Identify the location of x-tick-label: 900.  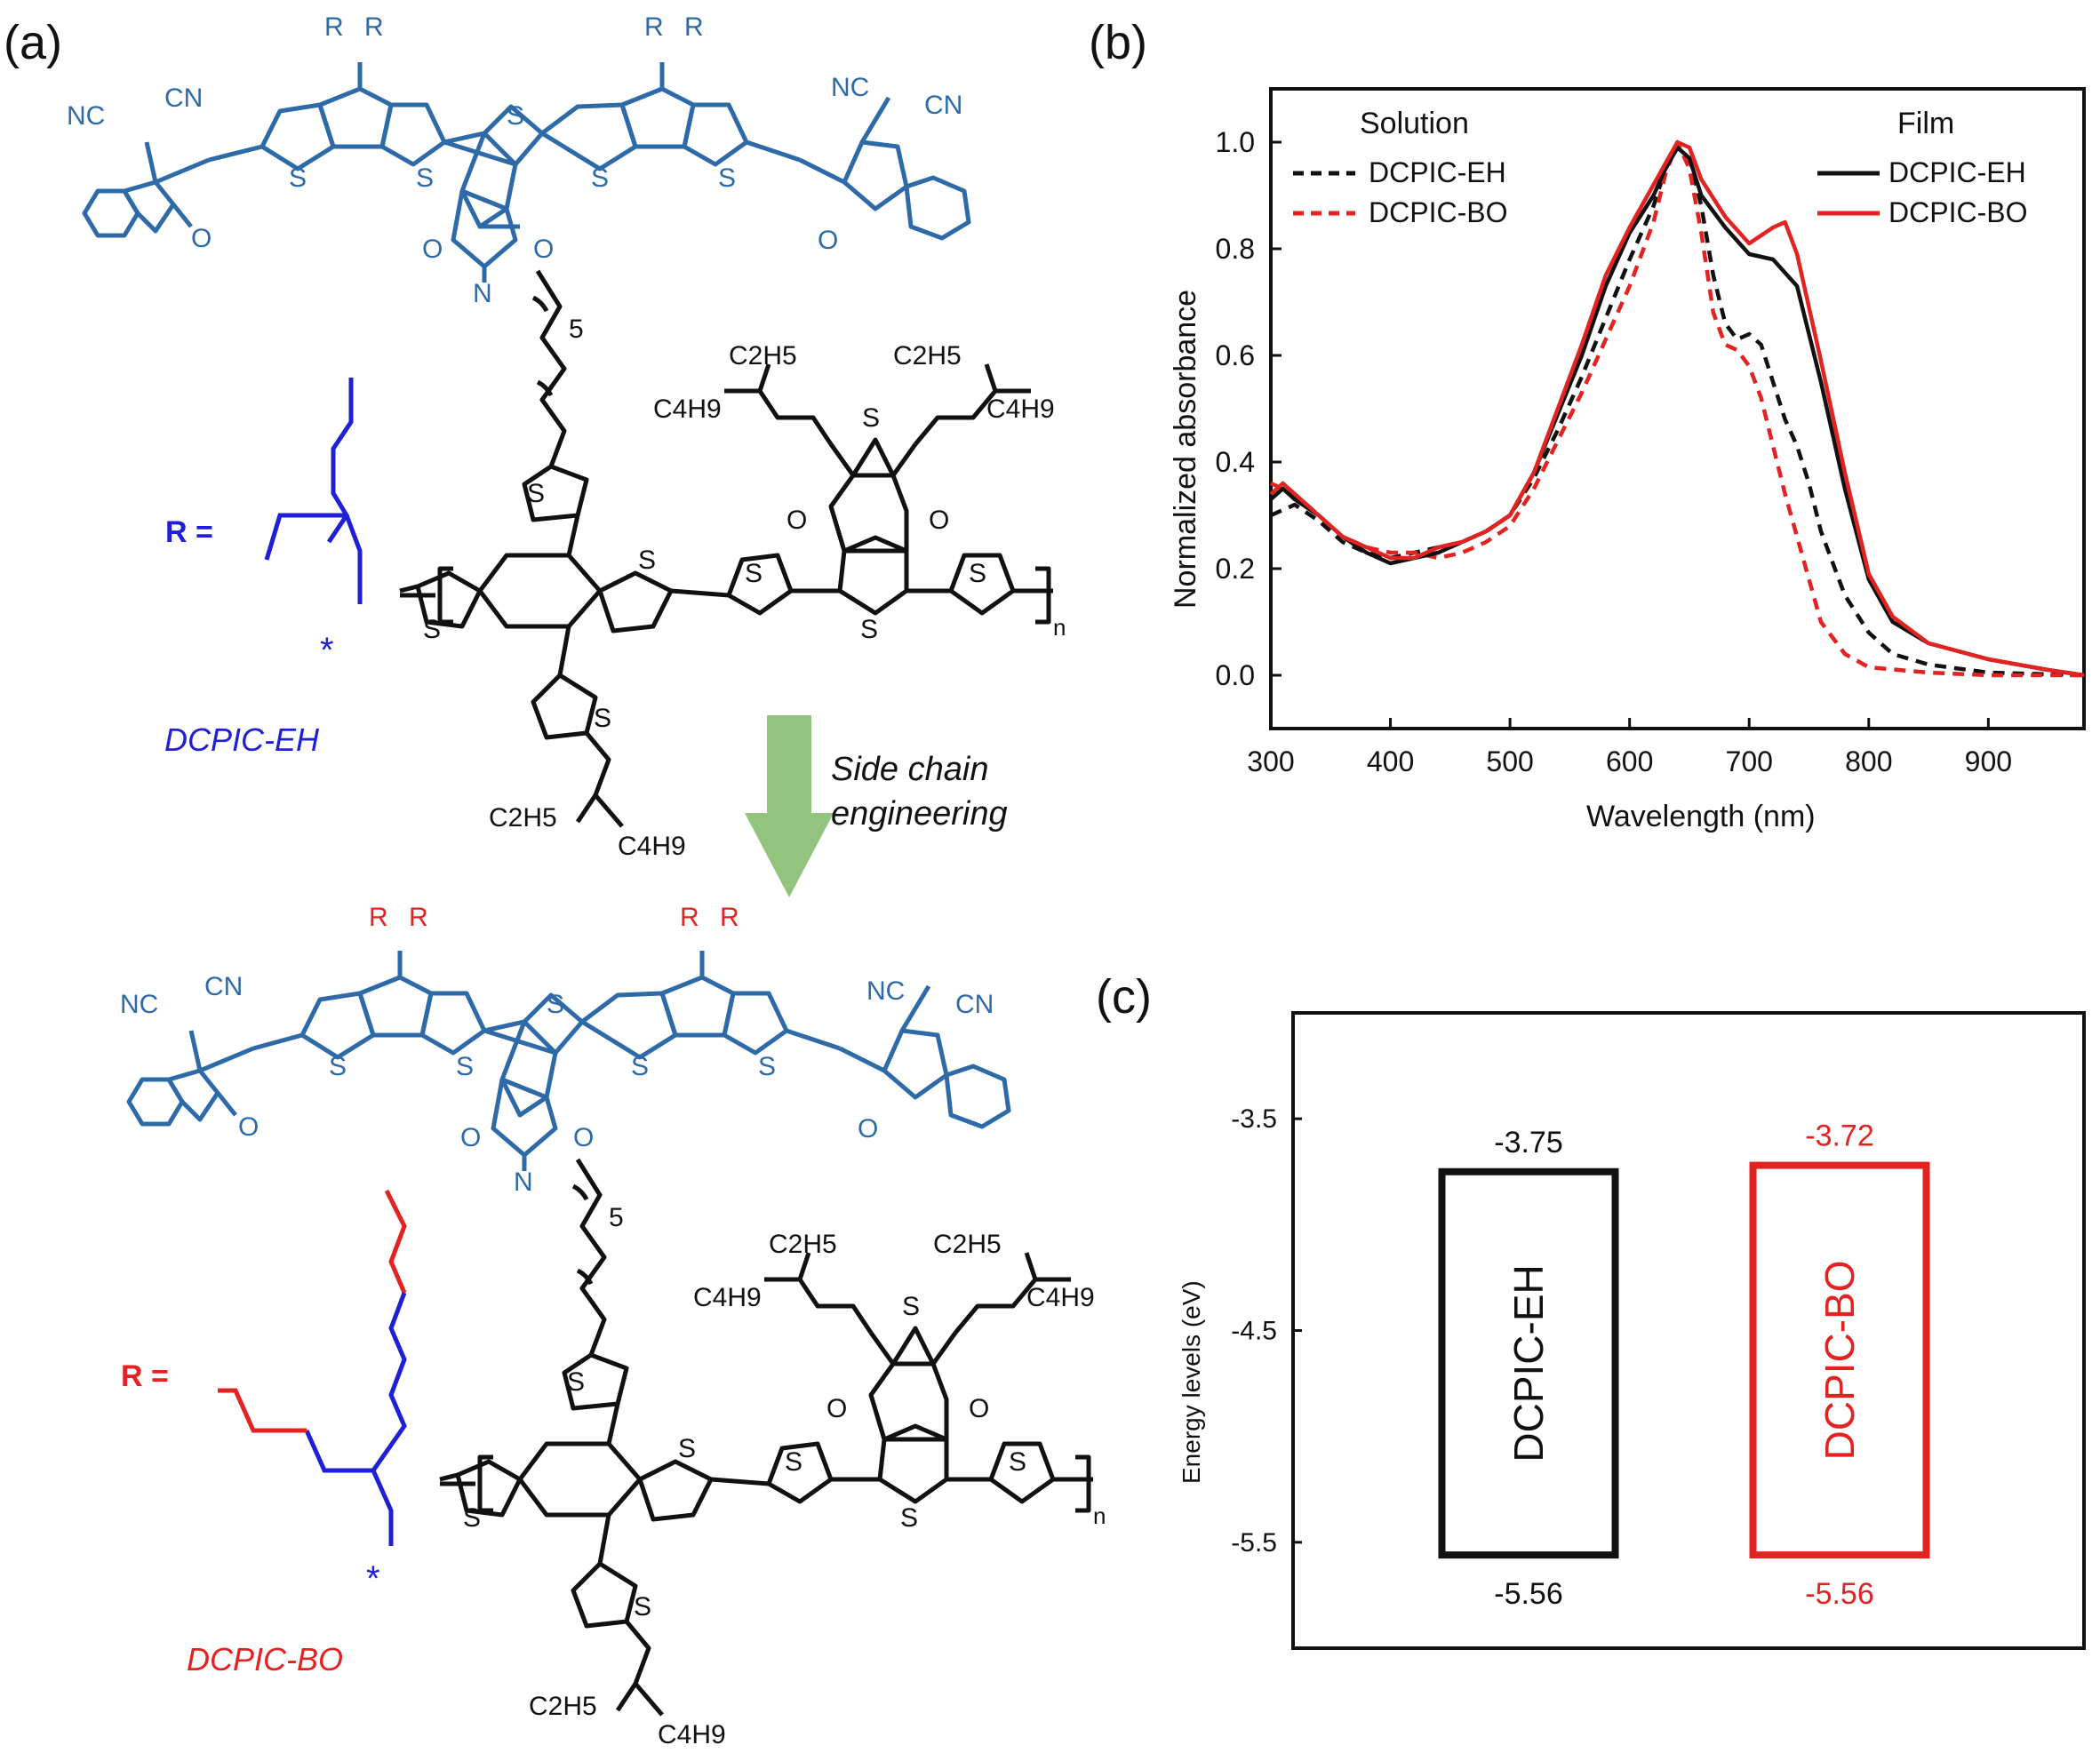
(1988, 761).